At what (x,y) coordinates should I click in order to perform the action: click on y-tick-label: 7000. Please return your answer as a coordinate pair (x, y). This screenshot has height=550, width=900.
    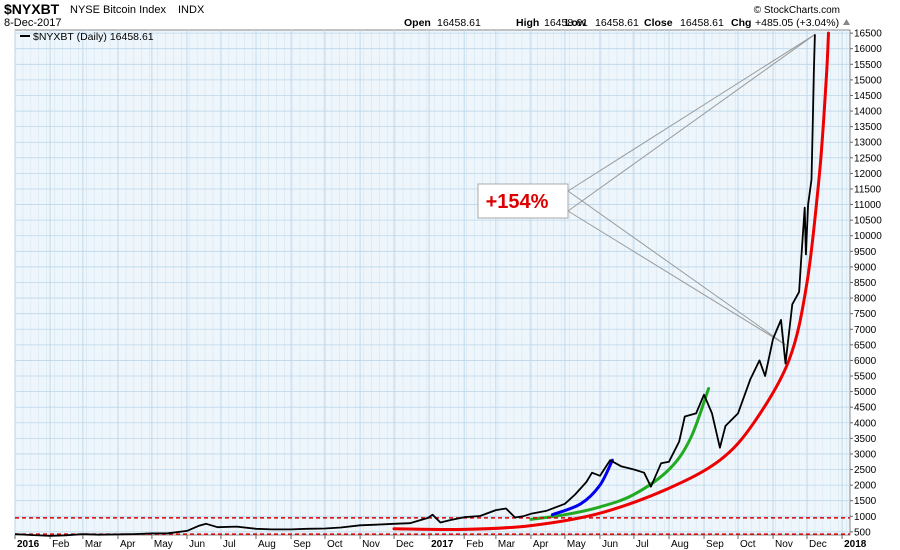
    Looking at the image, I should click on (865, 330).